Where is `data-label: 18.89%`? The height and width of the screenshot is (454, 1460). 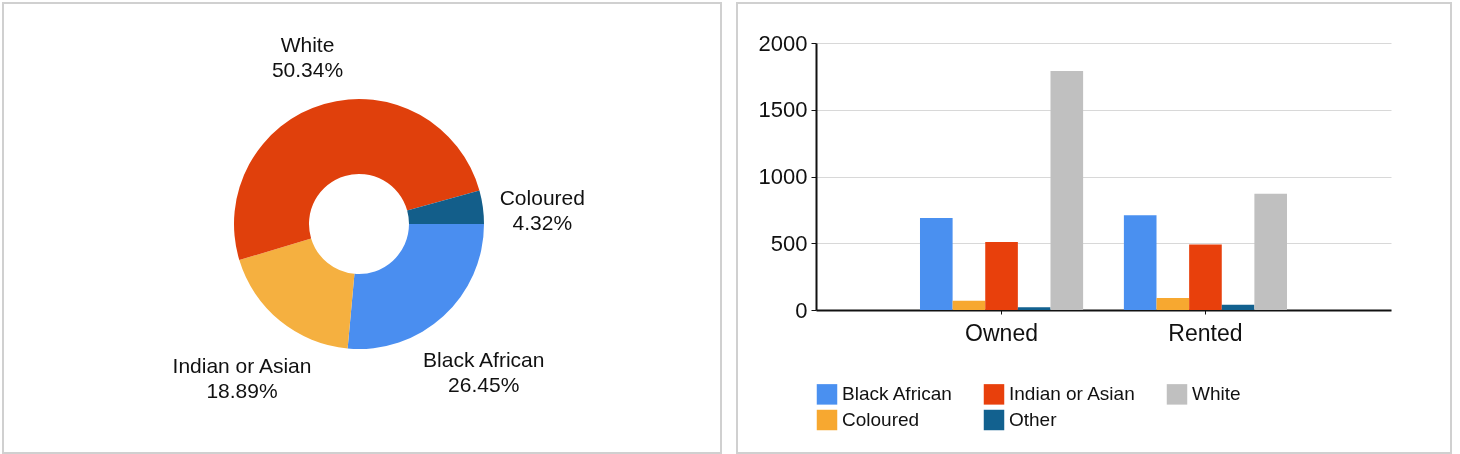
data-label: 18.89% is located at coordinates (242, 391).